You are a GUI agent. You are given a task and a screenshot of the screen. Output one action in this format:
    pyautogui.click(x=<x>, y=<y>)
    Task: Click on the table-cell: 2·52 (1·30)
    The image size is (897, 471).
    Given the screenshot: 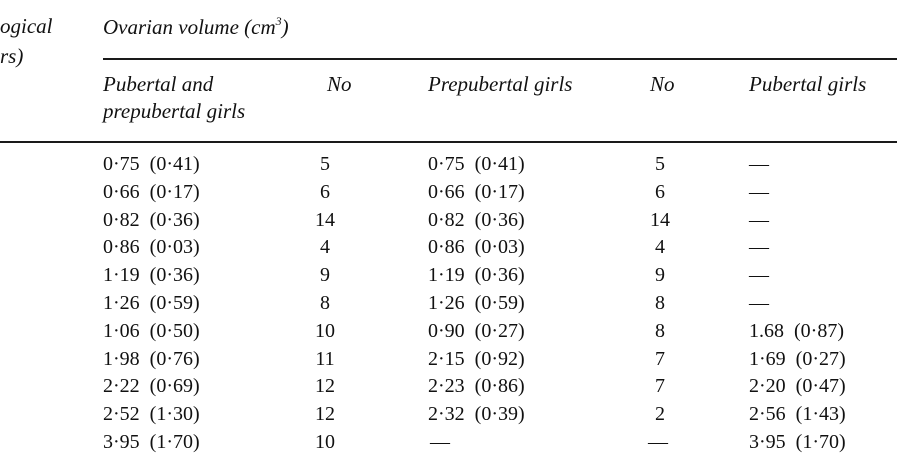 What is the action you would take?
    pyautogui.click(x=151, y=414)
    